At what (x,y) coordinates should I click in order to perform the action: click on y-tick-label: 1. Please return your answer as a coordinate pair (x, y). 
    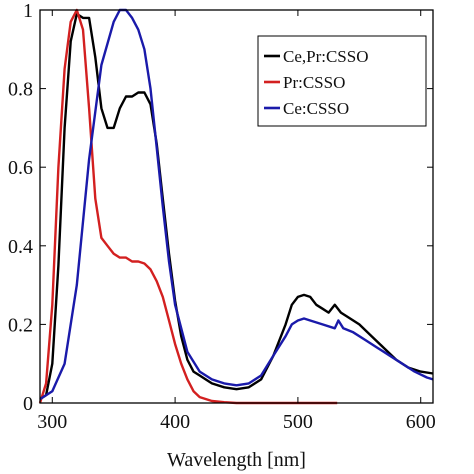
    Looking at the image, I should click on (28, 11).